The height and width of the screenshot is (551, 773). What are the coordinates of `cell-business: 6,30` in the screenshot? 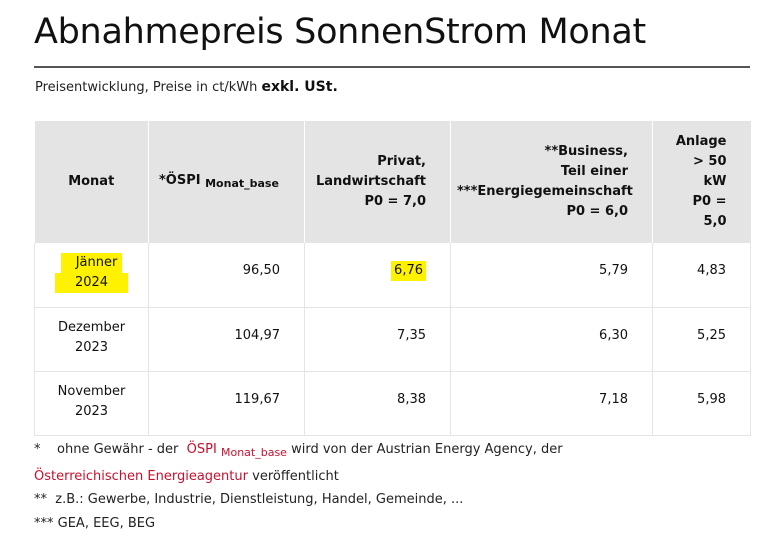 It's located at (551, 339).